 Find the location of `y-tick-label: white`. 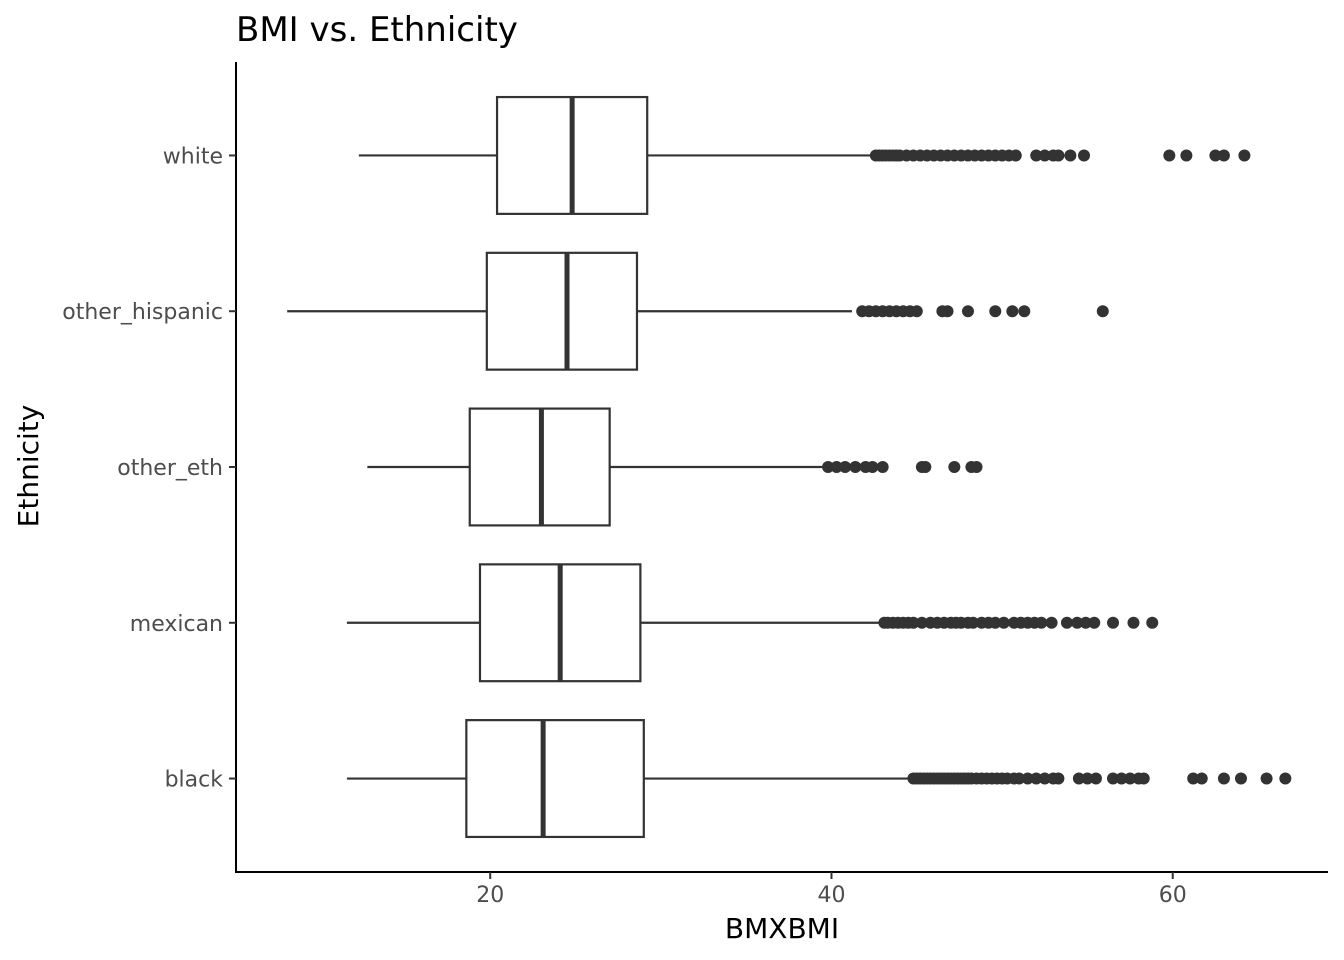

y-tick-label: white is located at coordinates (193, 156).